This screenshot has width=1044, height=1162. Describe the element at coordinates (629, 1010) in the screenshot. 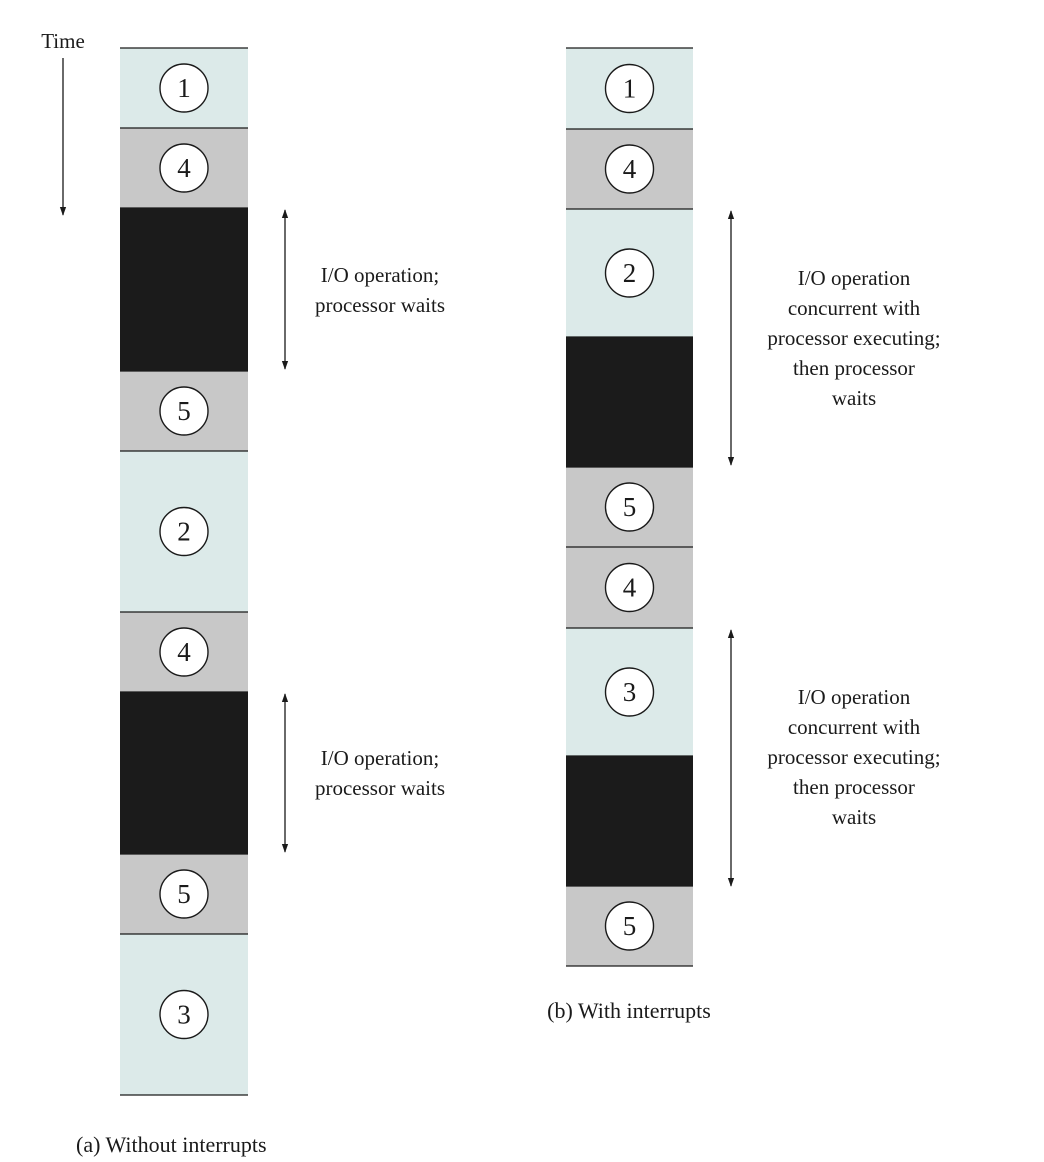

I see `caption-with-interrupts: (b) With interrupts` at that location.